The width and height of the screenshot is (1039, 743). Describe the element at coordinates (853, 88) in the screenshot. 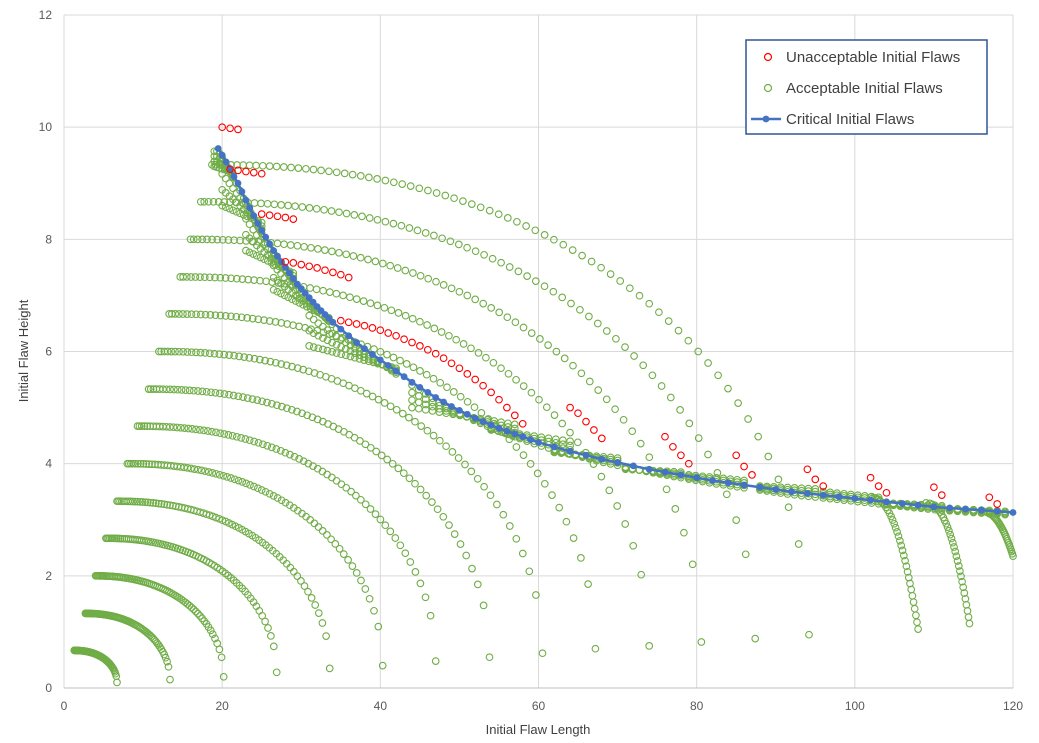

I see `legend-entry: Acceptable Initial Flaws` at that location.